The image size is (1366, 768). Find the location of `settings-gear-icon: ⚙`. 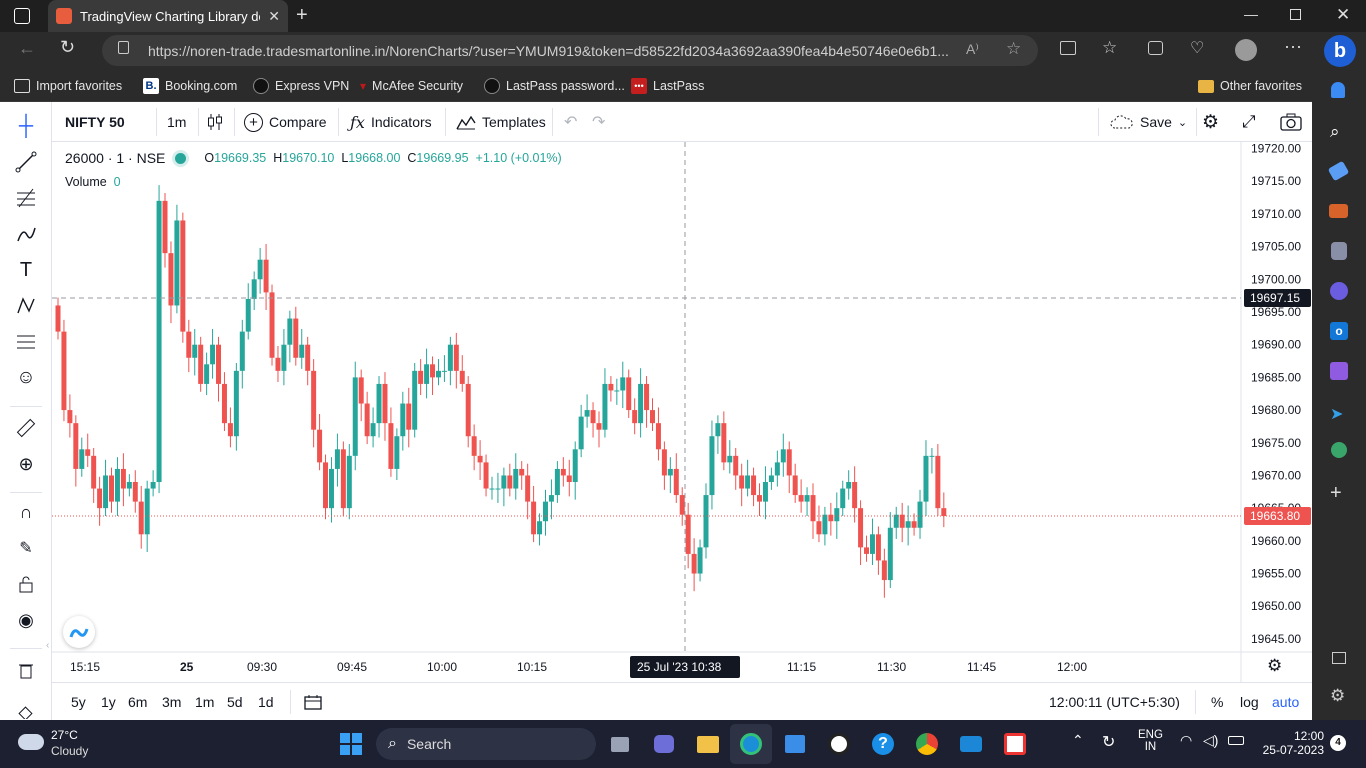

settings-gear-icon: ⚙ is located at coordinates (1211, 122).